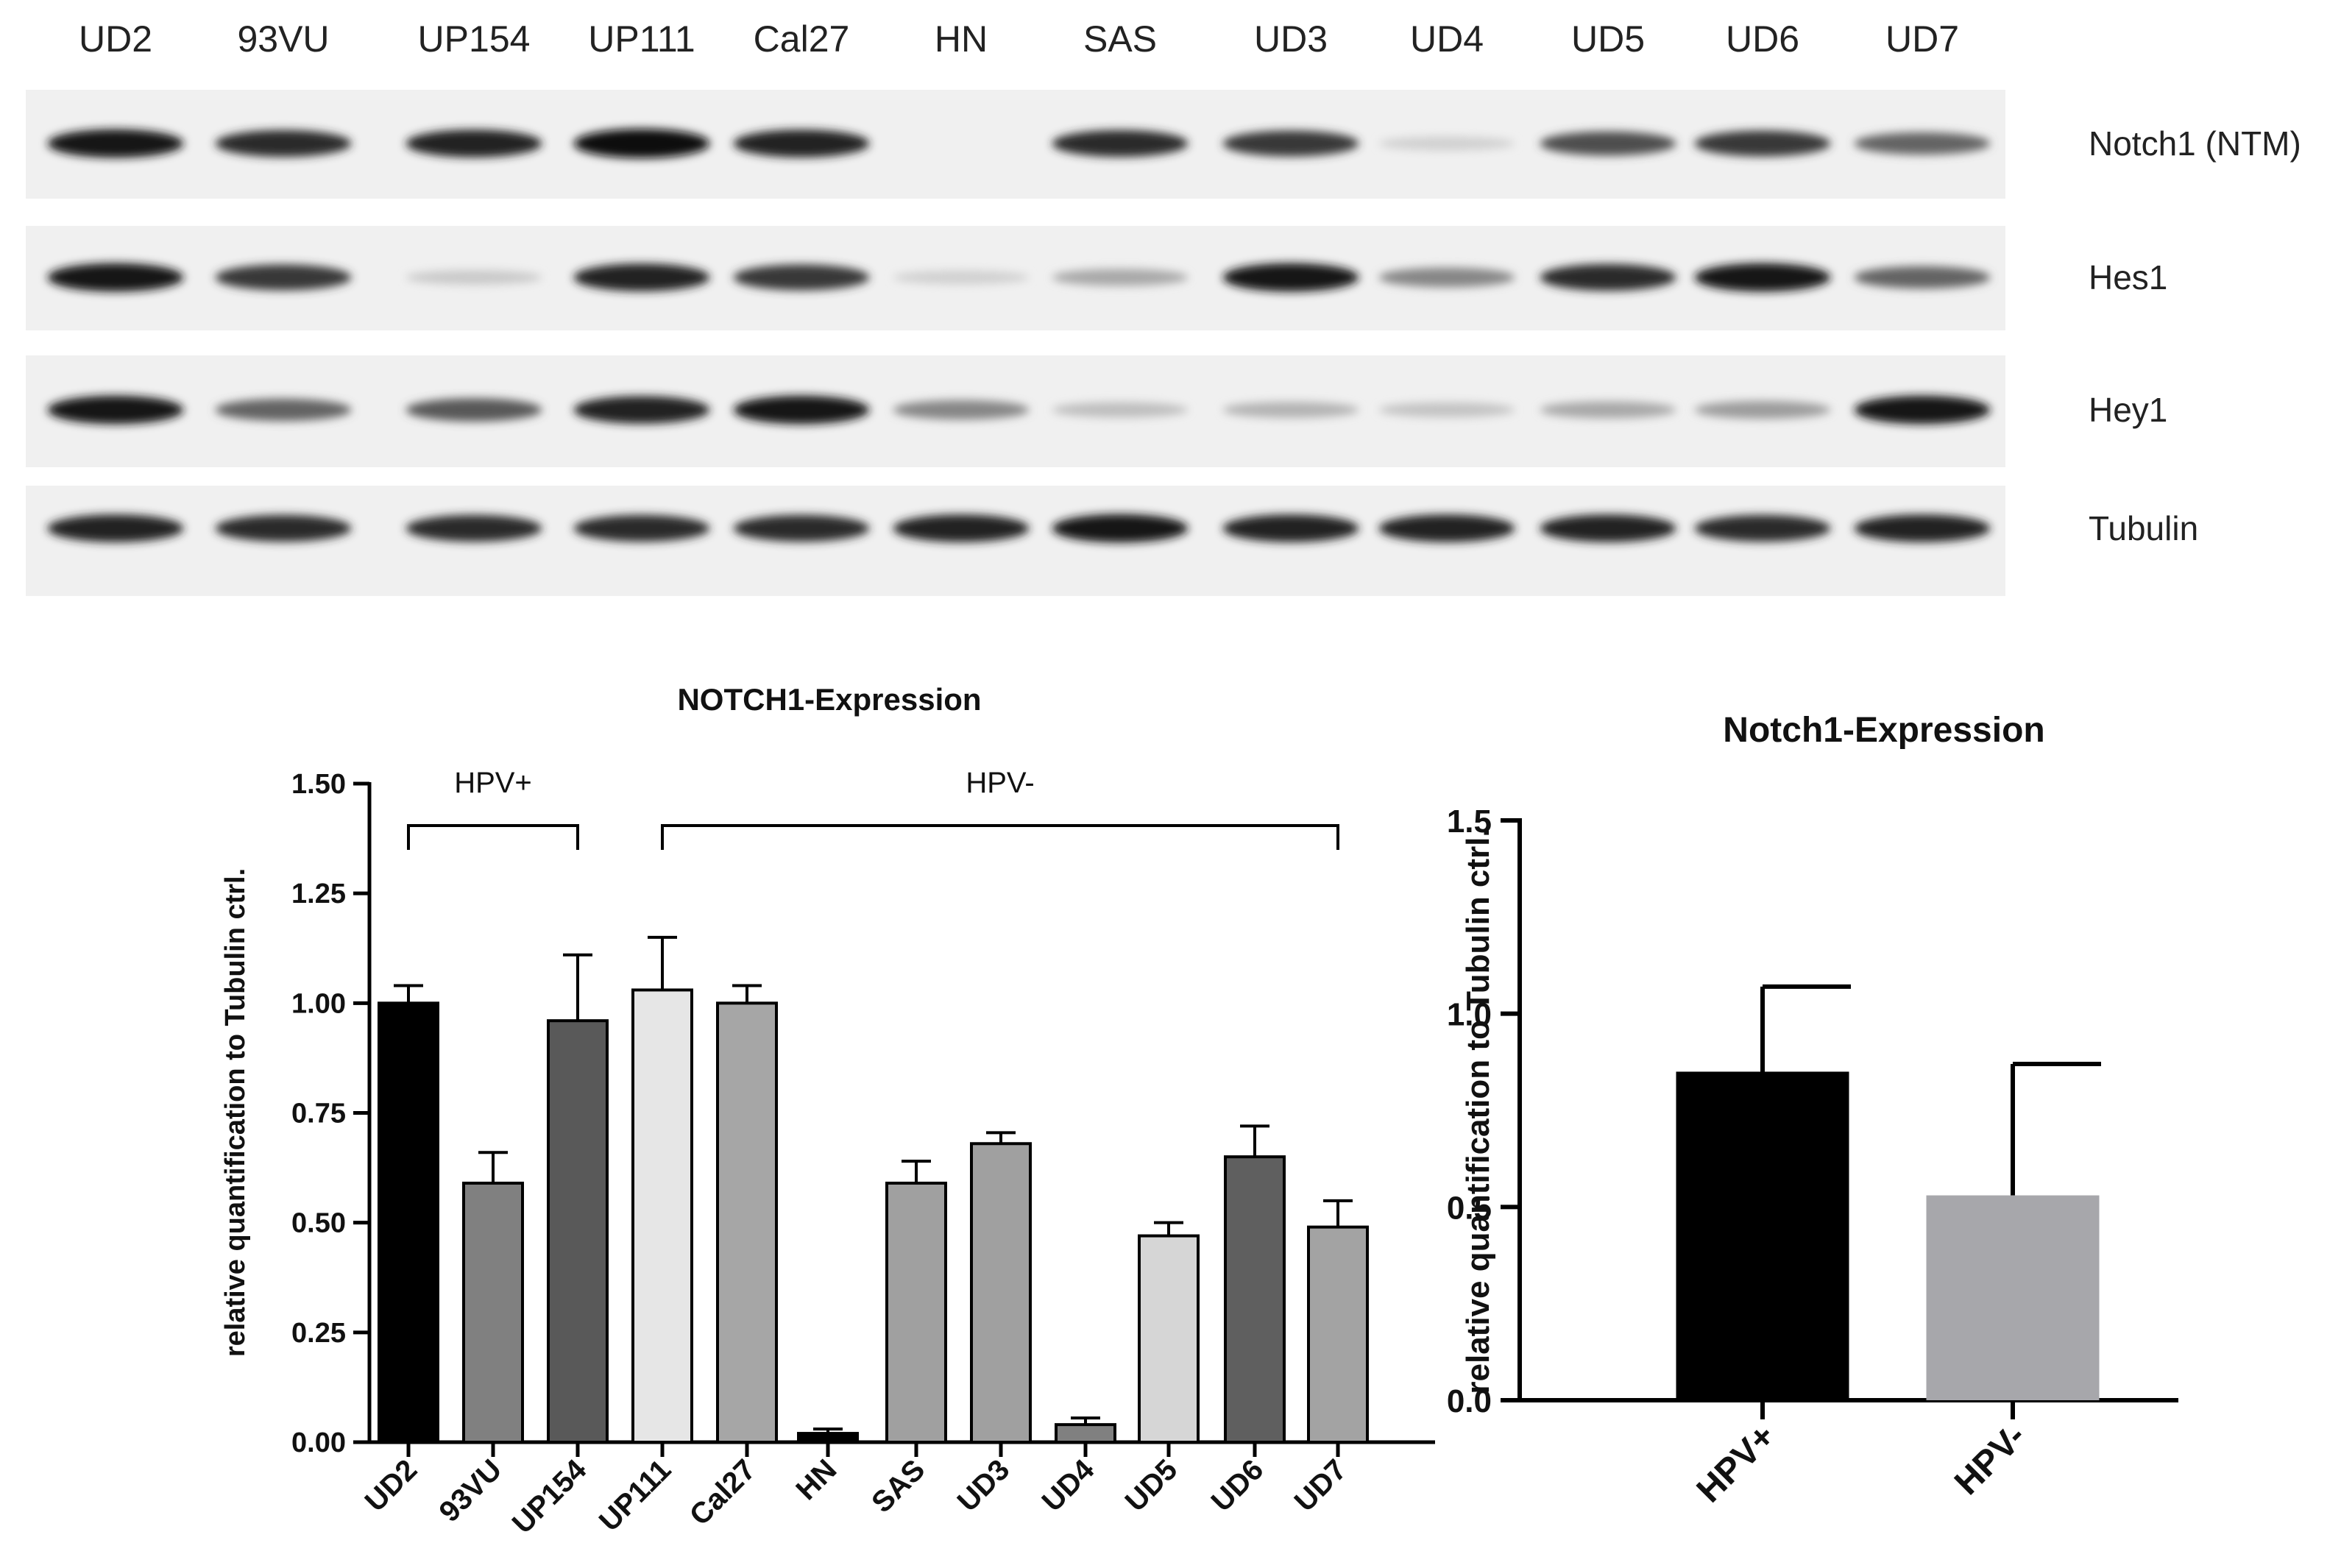 The width and height of the screenshot is (2341, 1568). What do you see at coordinates (318, 1442) in the screenshot?
I see `y-tick-label: 0.00` at bounding box center [318, 1442].